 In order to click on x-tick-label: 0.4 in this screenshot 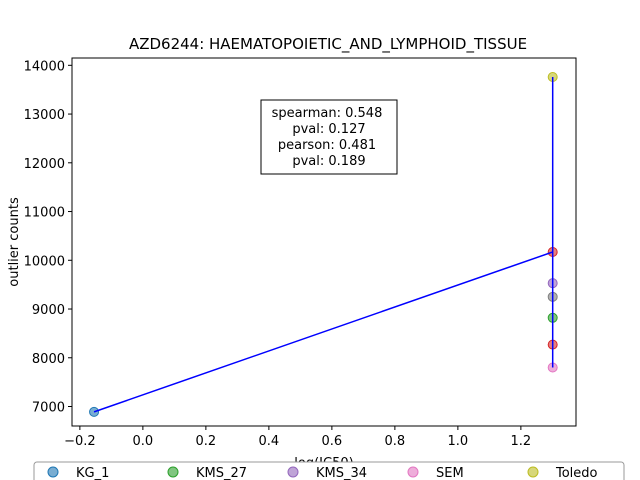, I will do `click(269, 441)`.